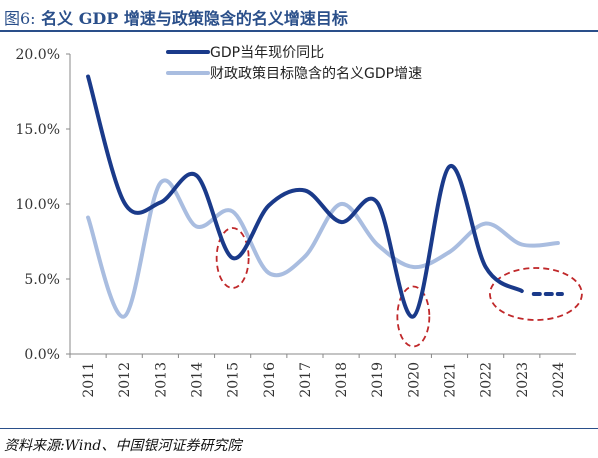 This screenshot has height=458, width=598. What do you see at coordinates (38, 130) in the screenshot?
I see `y-tick-label: 15.0%` at bounding box center [38, 130].